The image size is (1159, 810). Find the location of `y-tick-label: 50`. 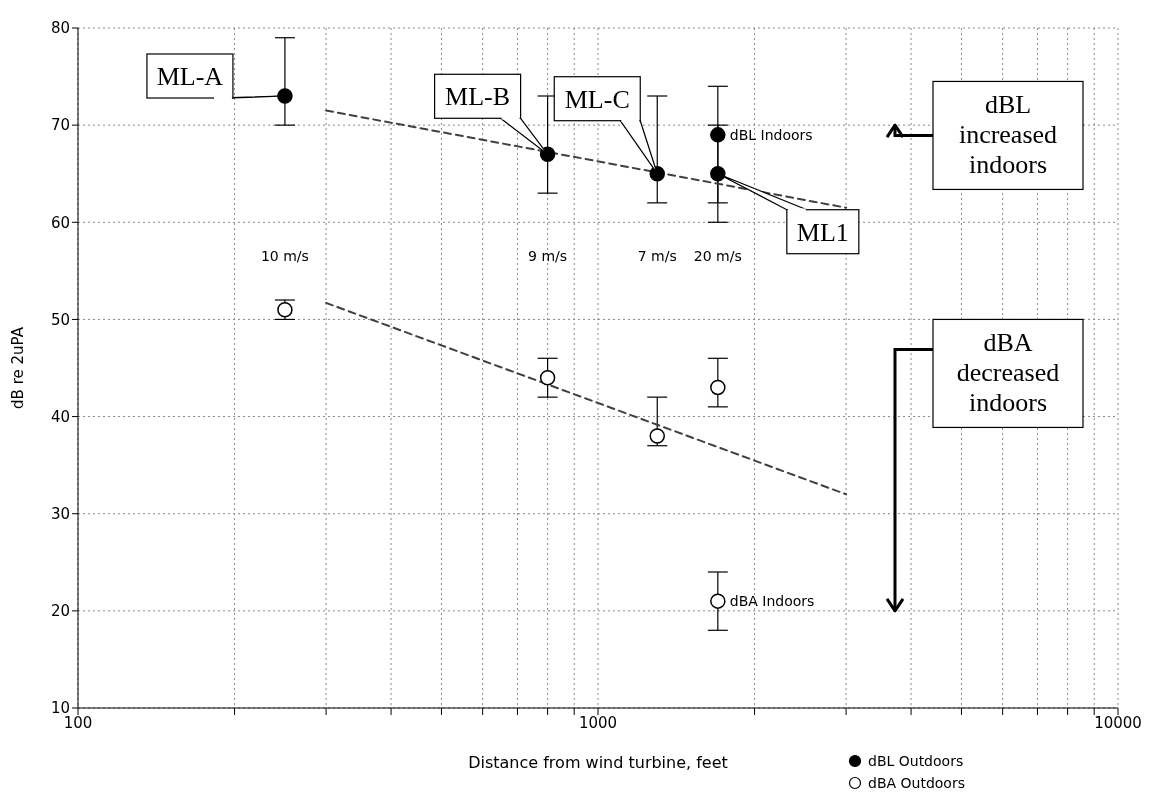

y-tick-label: 50 is located at coordinates (60, 319).